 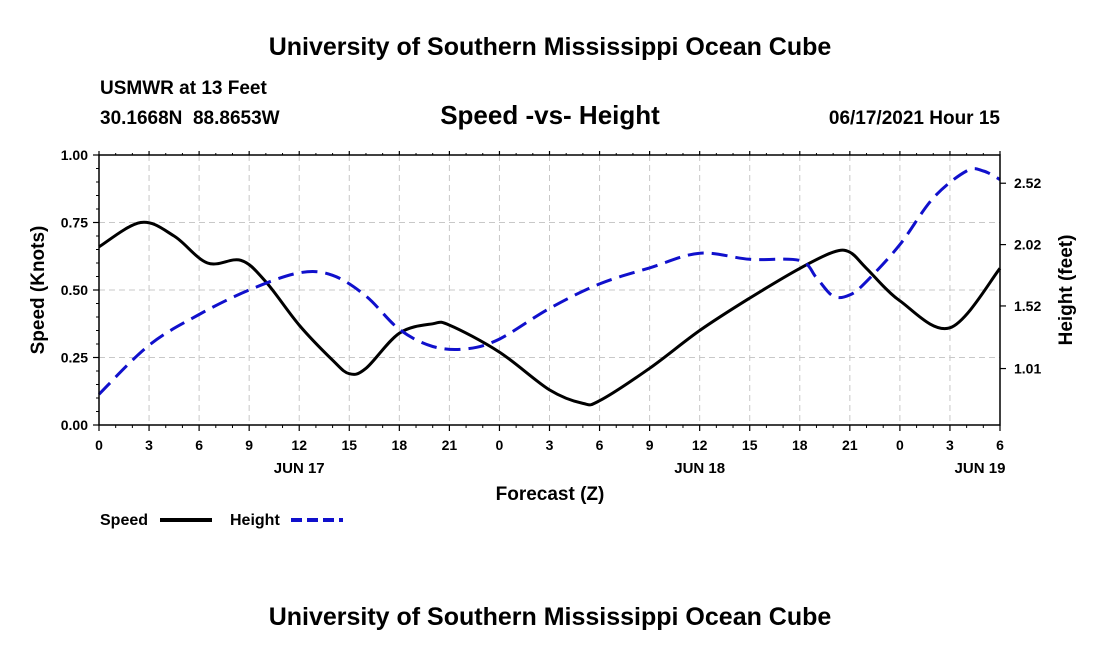 What do you see at coordinates (1027, 369) in the screenshot?
I see `y2-tick-label: 1.01` at bounding box center [1027, 369].